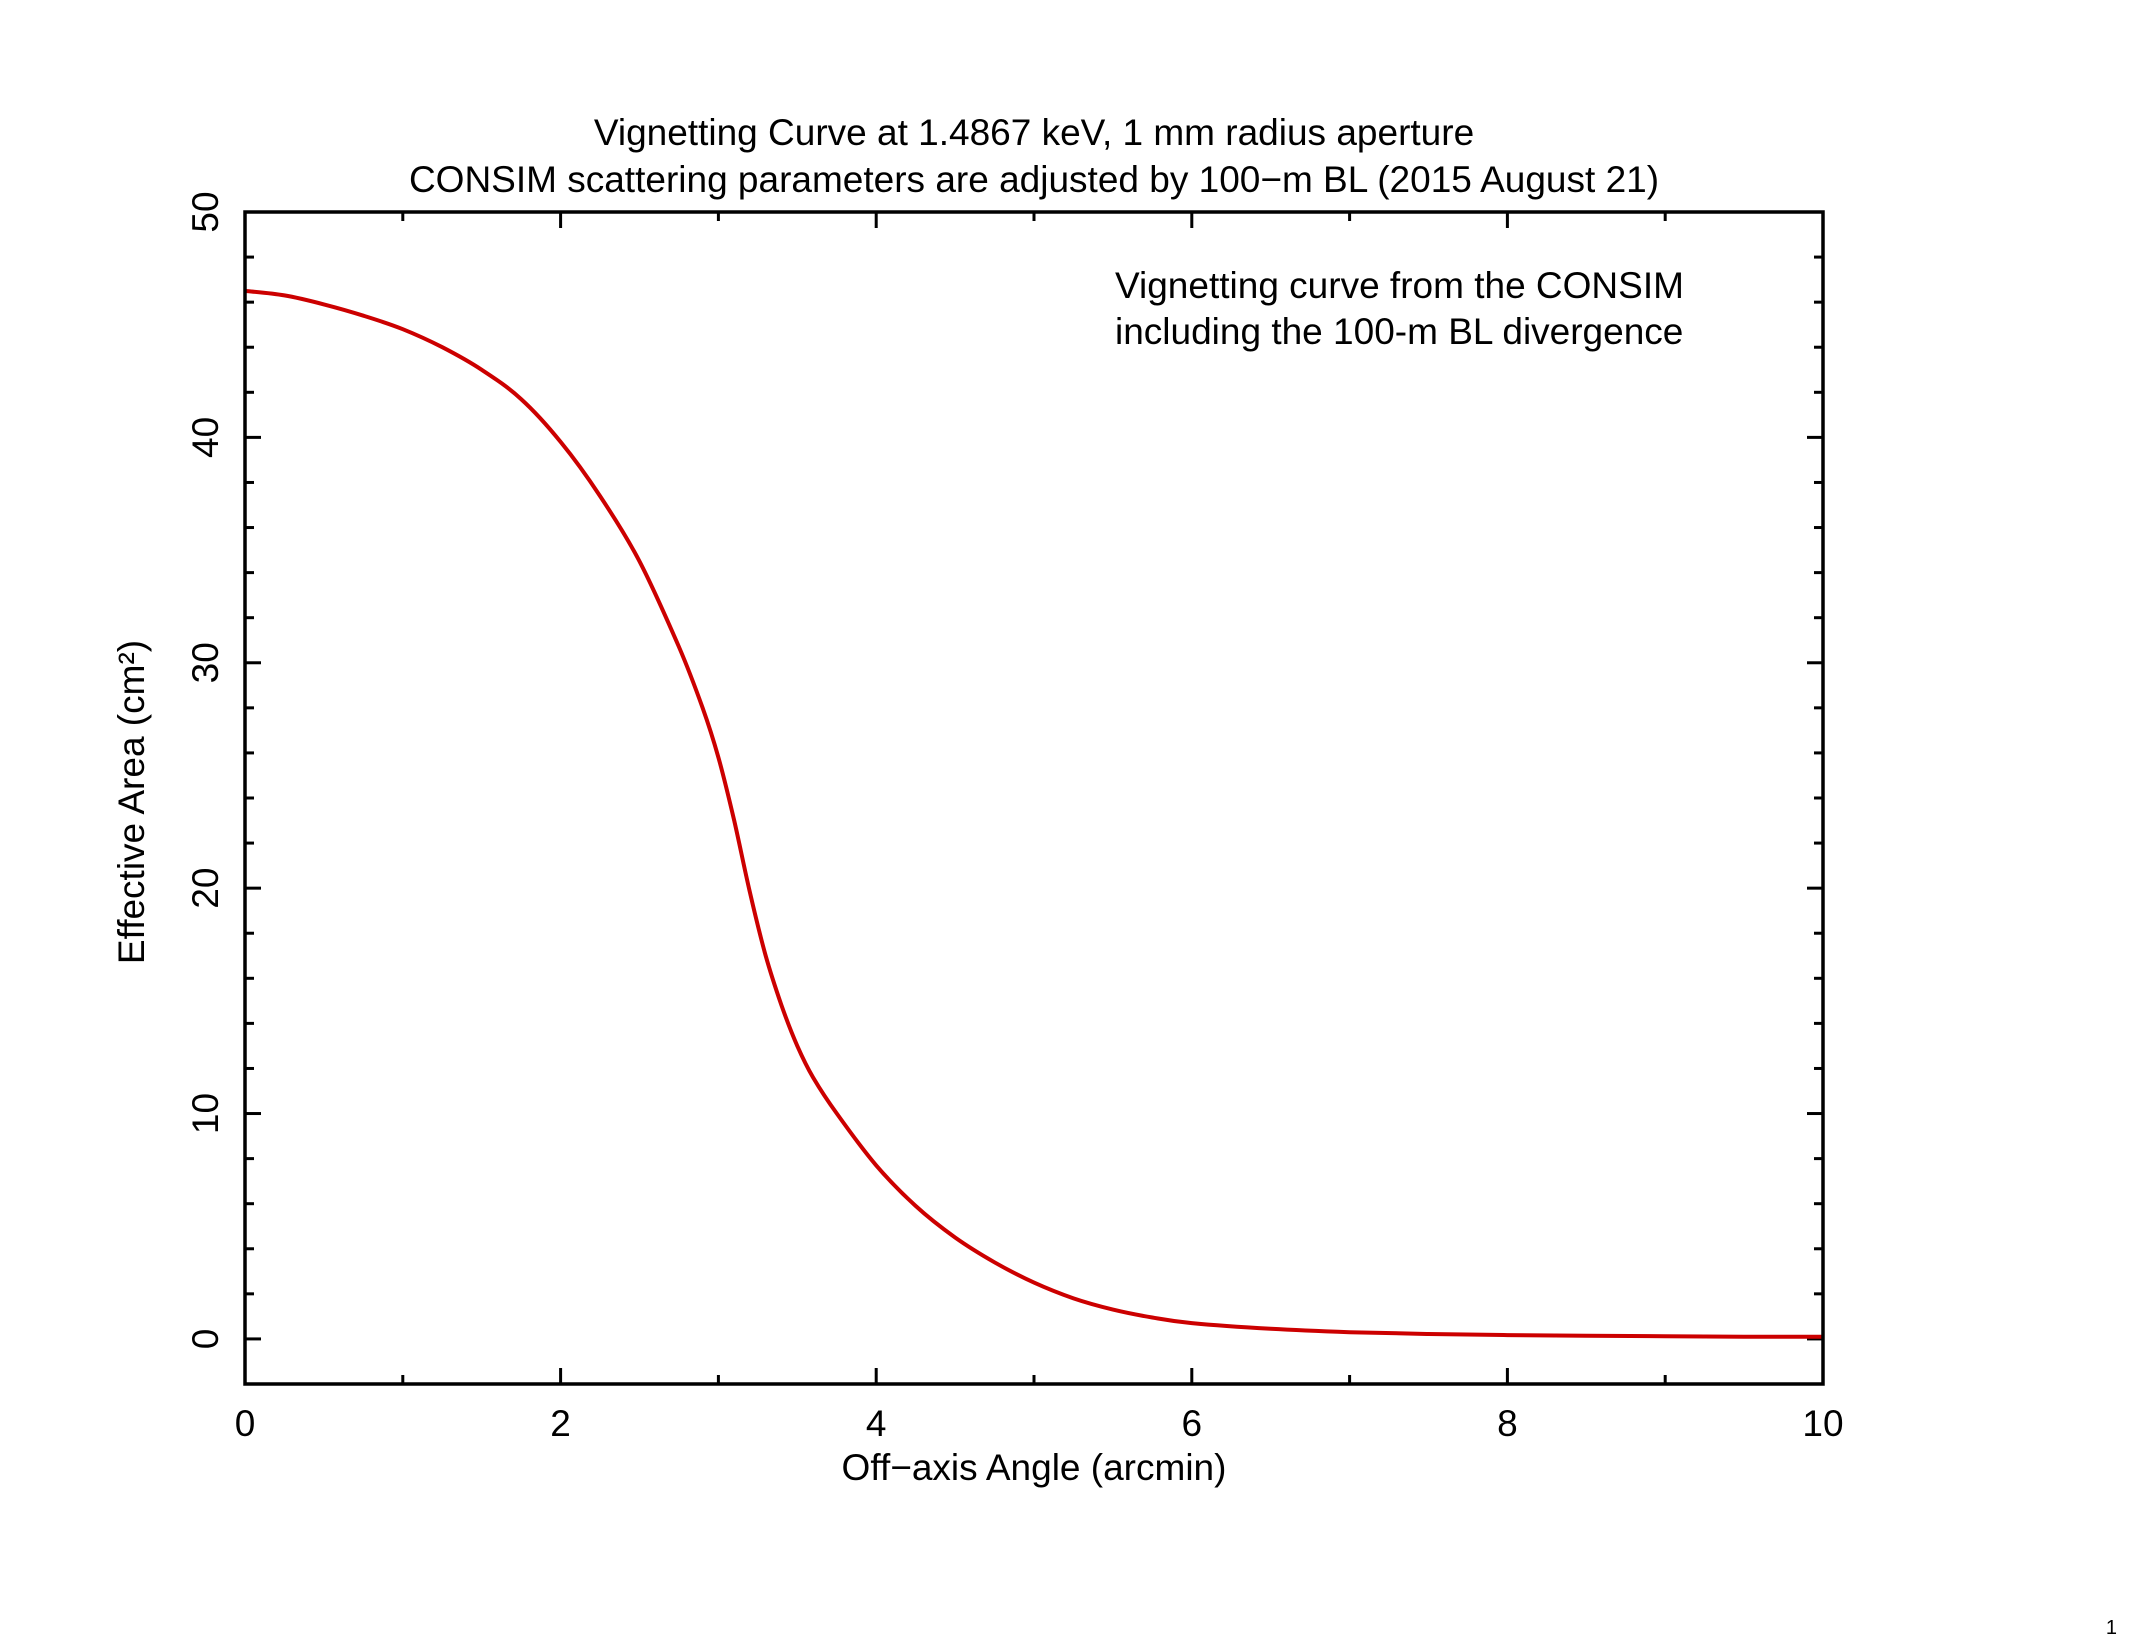  I want to click on y-tick-label: 10, so click(205, 1113).